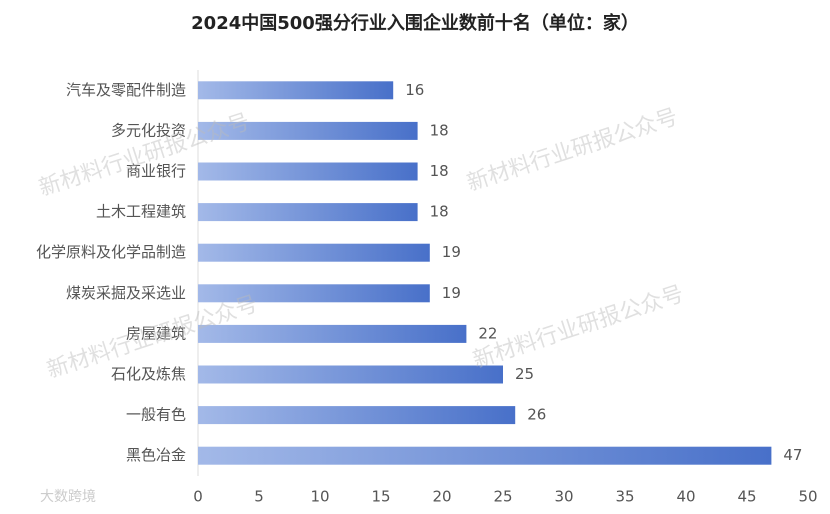 Image resolution: width=830 pixels, height=514 pixels. What do you see at coordinates (524, 374) in the screenshot?
I see `value-label: 25` at bounding box center [524, 374].